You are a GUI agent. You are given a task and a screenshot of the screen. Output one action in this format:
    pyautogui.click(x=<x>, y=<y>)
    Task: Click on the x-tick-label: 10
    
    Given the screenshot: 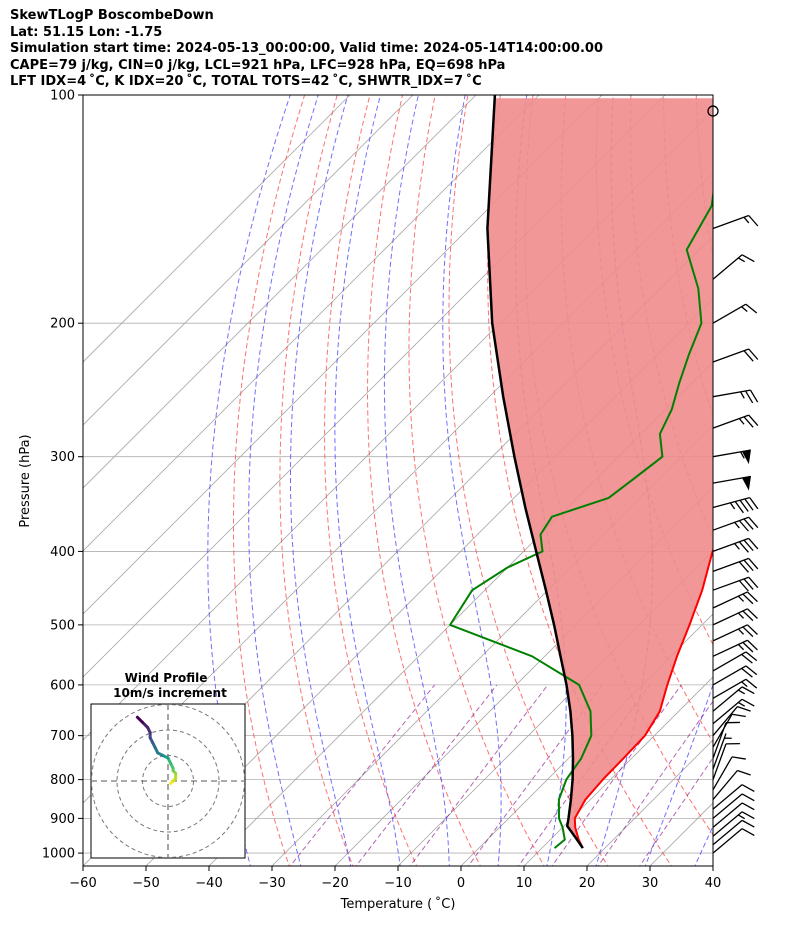 What is the action you would take?
    pyautogui.click(x=524, y=883)
    